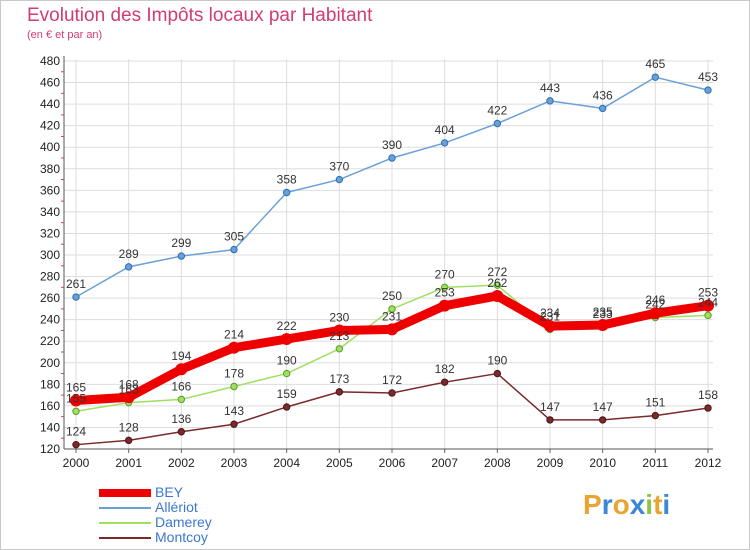 Image resolution: width=750 pixels, height=550 pixels. I want to click on data-label-damerey: 213, so click(339, 336).